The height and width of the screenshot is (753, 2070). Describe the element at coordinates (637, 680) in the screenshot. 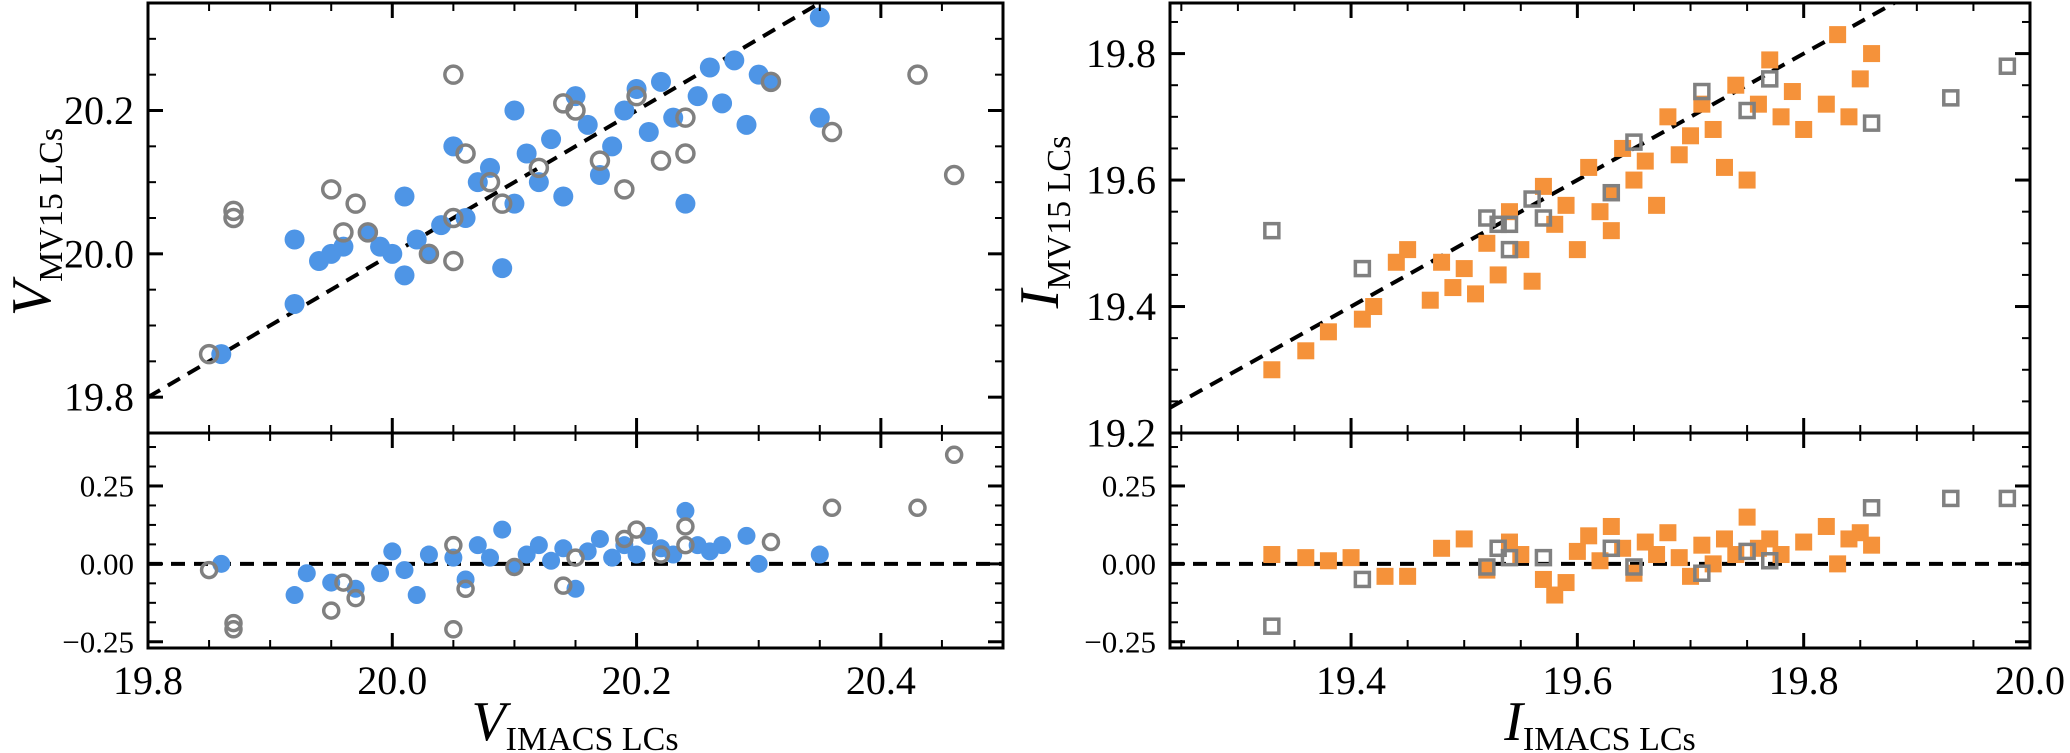

I see `v-bottom-xtick-label: 20.2` at that location.